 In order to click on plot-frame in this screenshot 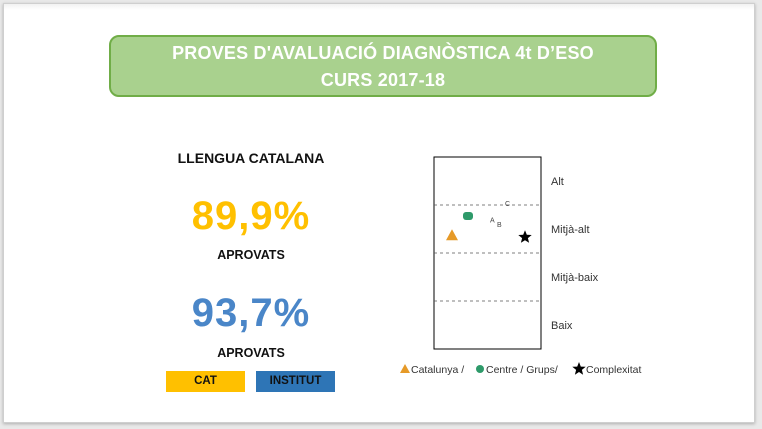, I will do `click(487, 253)`.